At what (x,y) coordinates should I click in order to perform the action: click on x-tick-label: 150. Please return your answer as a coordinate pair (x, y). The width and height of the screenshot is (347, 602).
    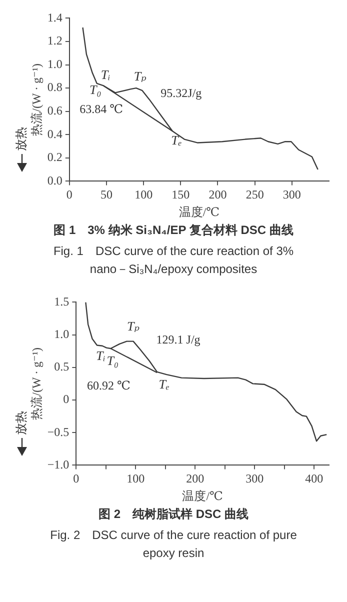
    Looking at the image, I should click on (181, 195).